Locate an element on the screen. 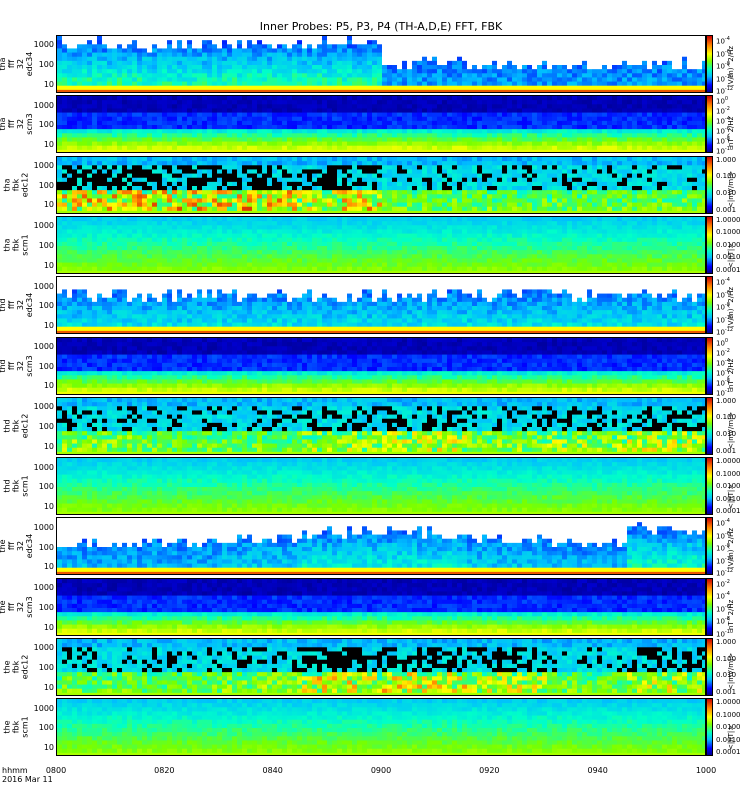 The width and height of the screenshot is (750, 800). colorbar-tick-label: 100 is located at coordinates (722, 100).